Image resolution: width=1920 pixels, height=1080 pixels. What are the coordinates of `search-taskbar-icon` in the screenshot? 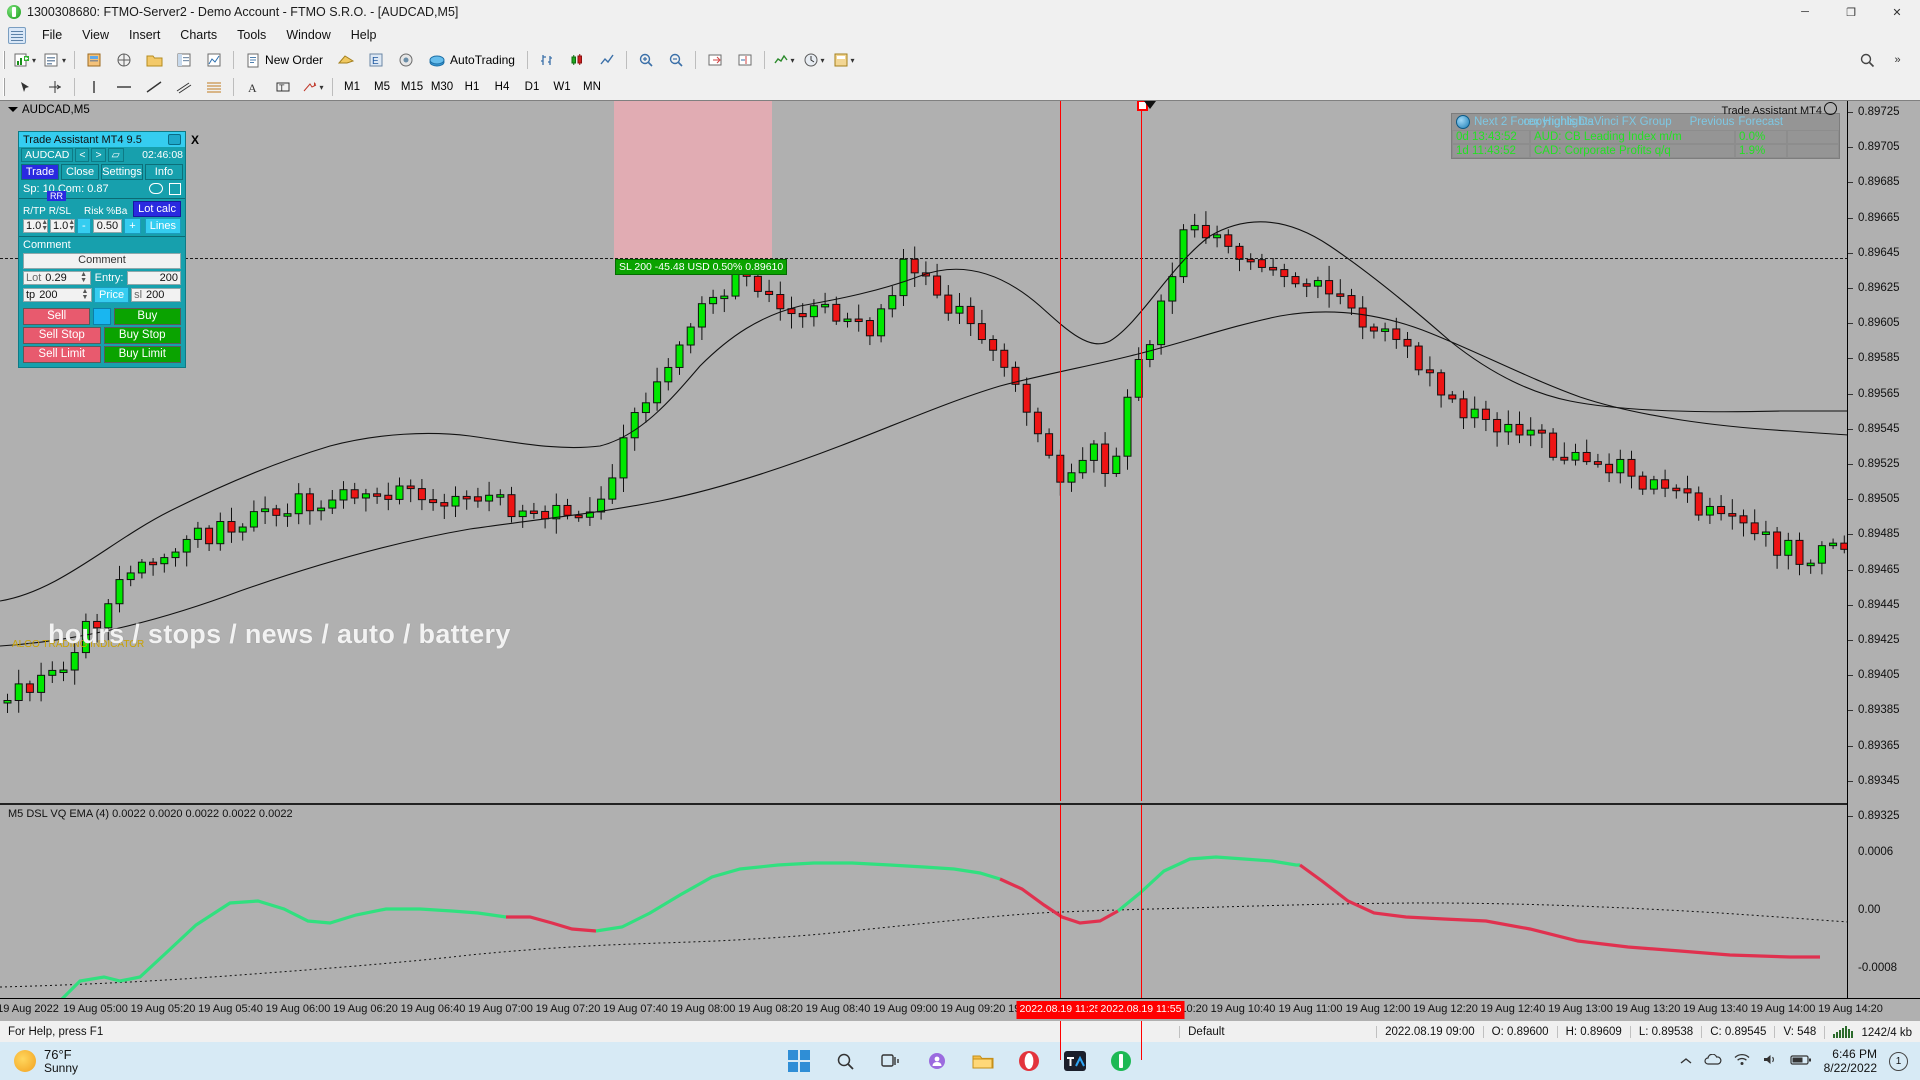 It's located at (845, 1061).